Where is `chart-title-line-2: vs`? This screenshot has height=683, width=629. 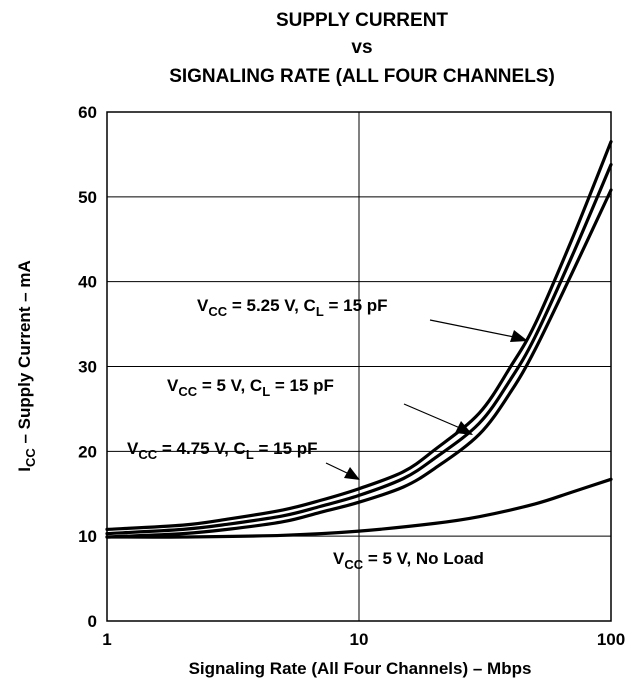
chart-title-line-2: vs is located at coordinates (361, 47).